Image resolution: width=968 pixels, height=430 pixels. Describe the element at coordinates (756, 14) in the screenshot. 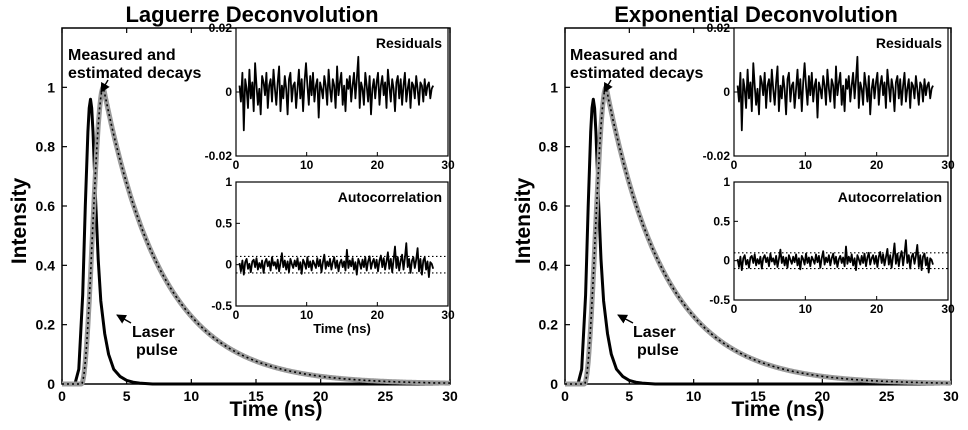

I see `chart-title: Exponential Deconvolution` at that location.